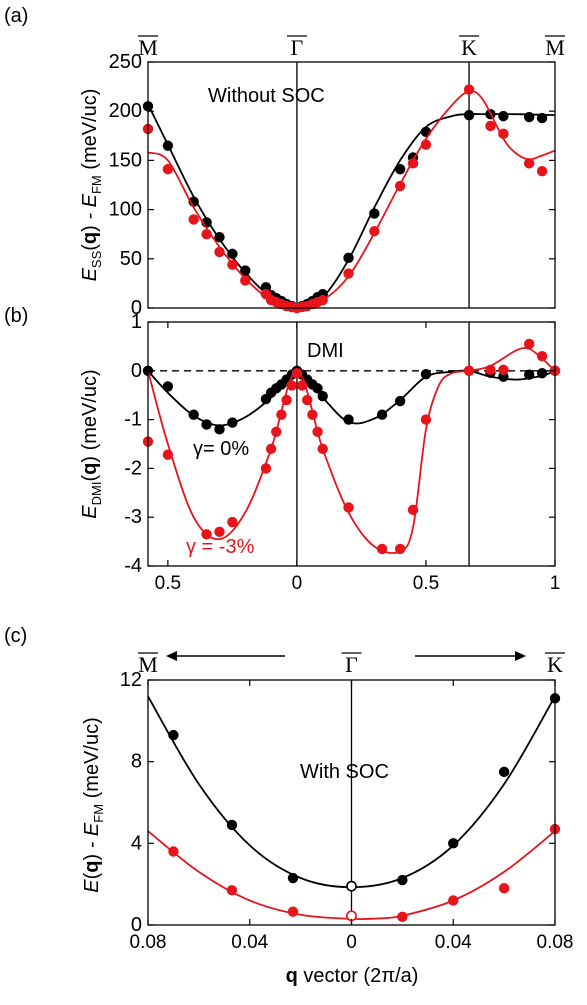 The image size is (587, 1005). Describe the element at coordinates (16, 316) in the screenshot. I see `panel-label-b: (b)` at that location.